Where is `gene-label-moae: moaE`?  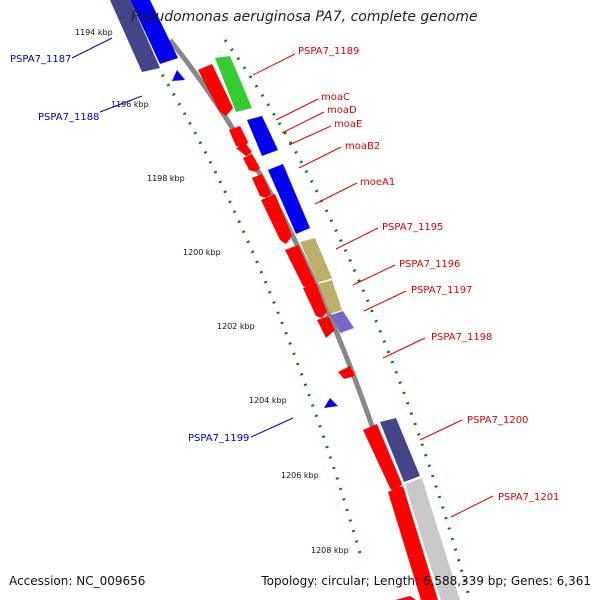 gene-label-moae: moaE is located at coordinates (348, 124).